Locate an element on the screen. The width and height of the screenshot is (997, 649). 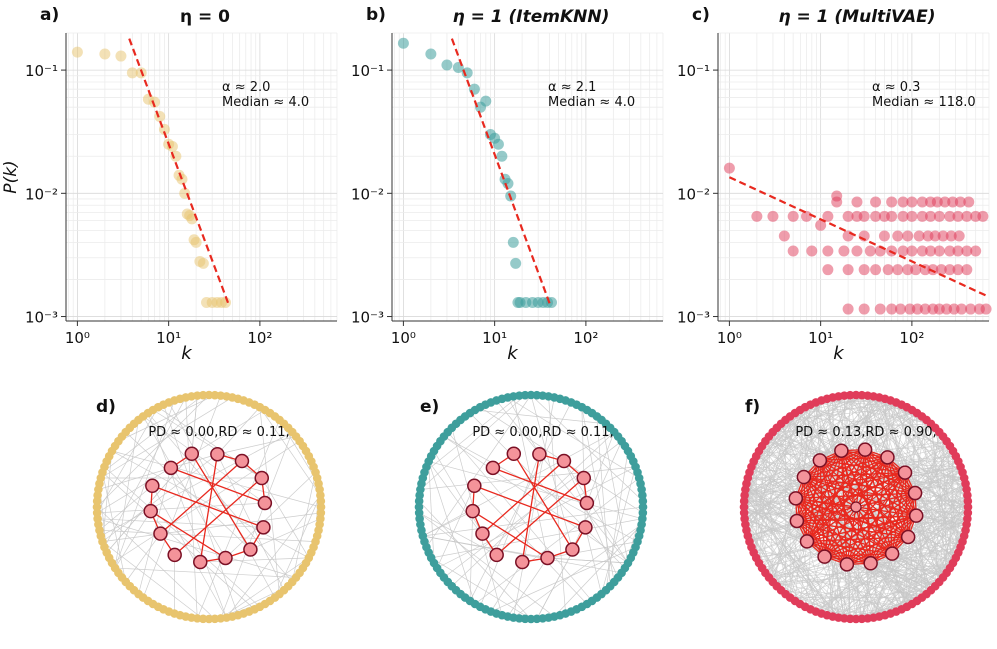
panel-label: b) is located at coordinates (376, 15).